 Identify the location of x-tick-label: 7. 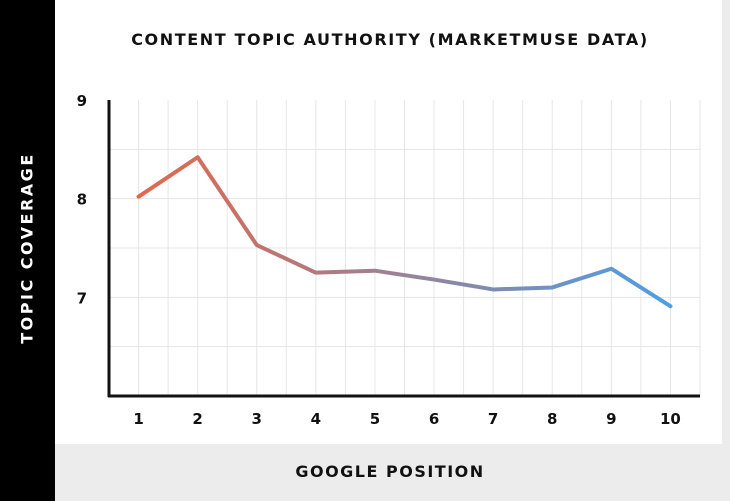
(493, 419).